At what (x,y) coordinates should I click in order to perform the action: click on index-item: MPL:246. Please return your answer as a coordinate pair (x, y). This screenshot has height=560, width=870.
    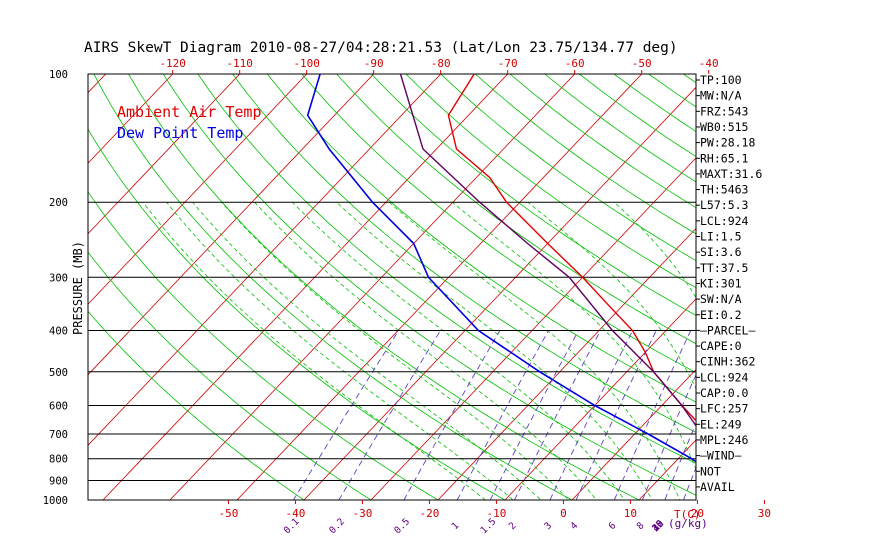
    Looking at the image, I should click on (724, 440).